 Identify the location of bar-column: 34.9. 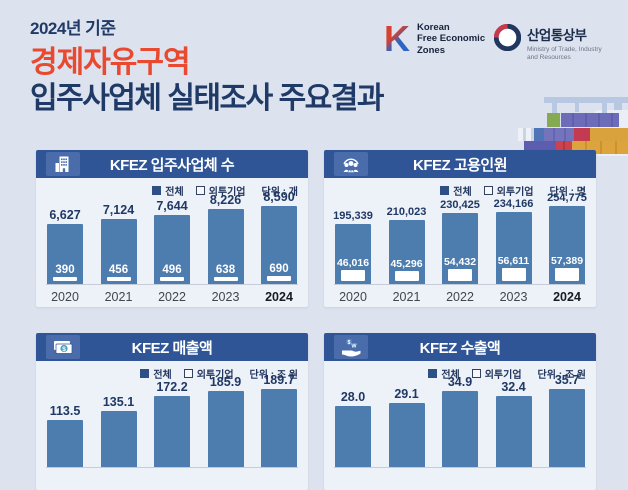
(460, 421).